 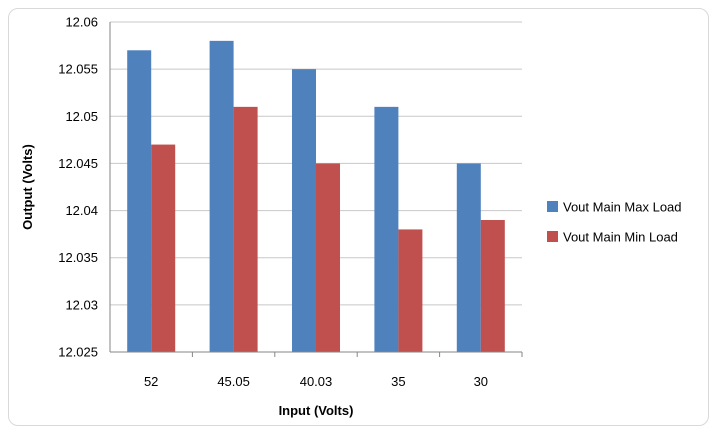 I want to click on legend-label-min-load: Vout Main Min Load, so click(x=620, y=237).